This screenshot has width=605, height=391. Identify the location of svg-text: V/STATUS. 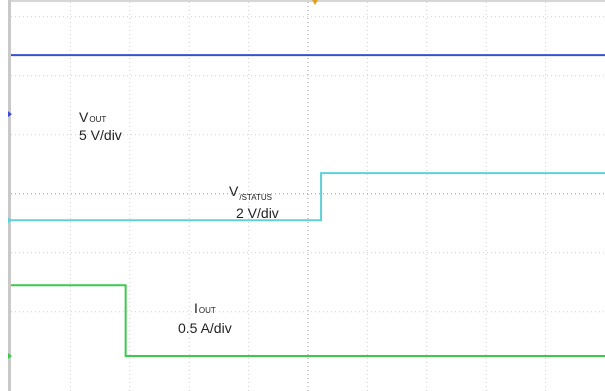
(250, 192).